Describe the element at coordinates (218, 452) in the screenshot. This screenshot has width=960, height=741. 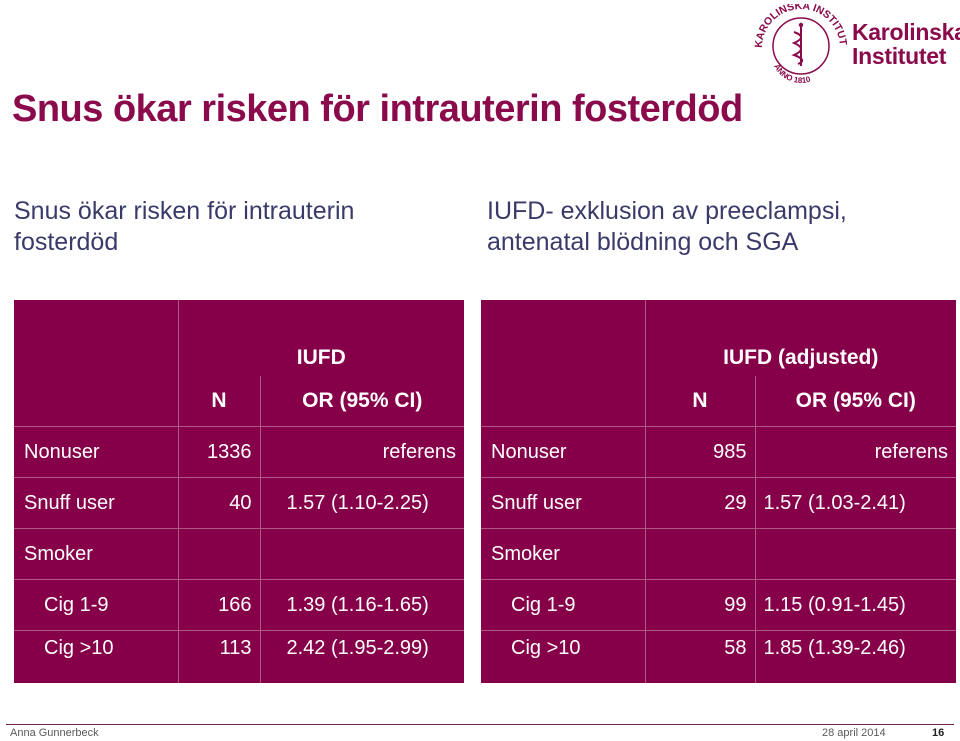
I see `row-n: 1336` at that location.